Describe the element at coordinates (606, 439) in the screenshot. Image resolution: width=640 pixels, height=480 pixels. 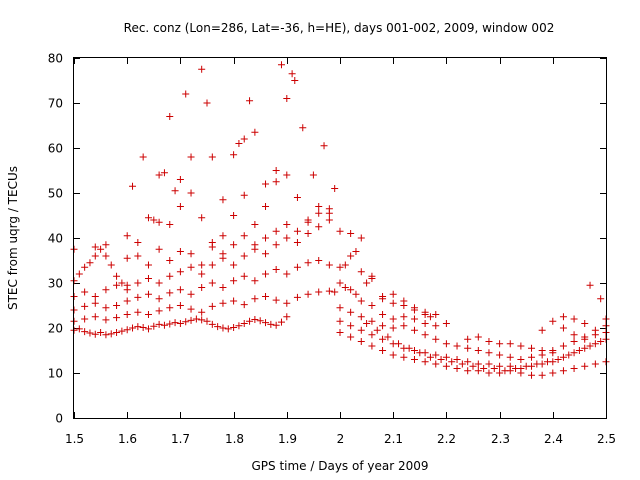
I see `x-tick-label: 2.5` at that location.